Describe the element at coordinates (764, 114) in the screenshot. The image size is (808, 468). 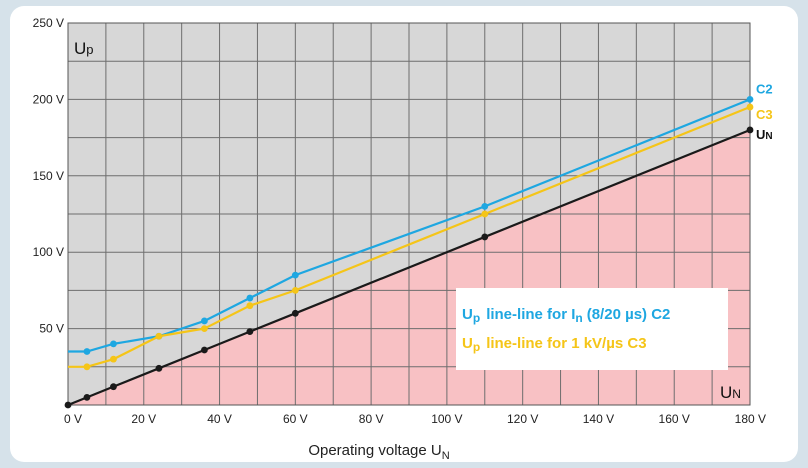
I see `series-end-label: C3` at that location.